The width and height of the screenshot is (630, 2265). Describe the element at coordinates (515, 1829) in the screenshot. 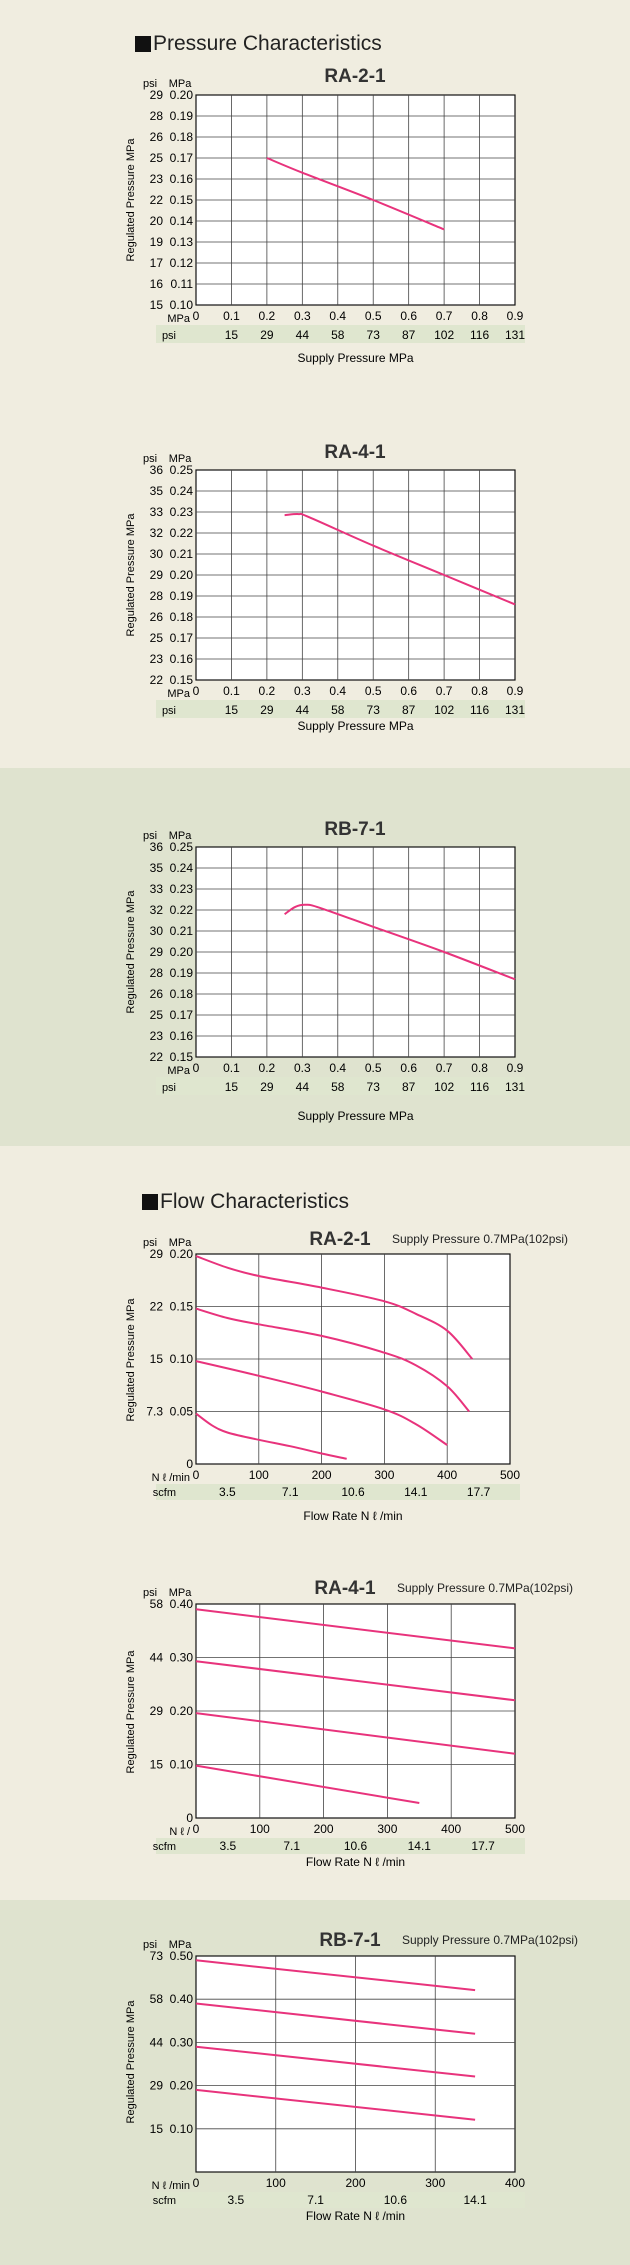

I see `x-tick: 500` at that location.